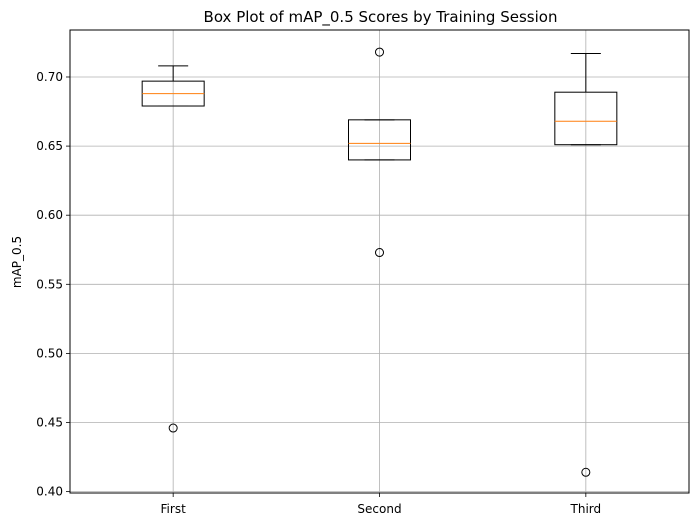 This screenshot has height=526, width=700. Describe the element at coordinates (379, 509) in the screenshot. I see `x-tick-label: Second` at that location.